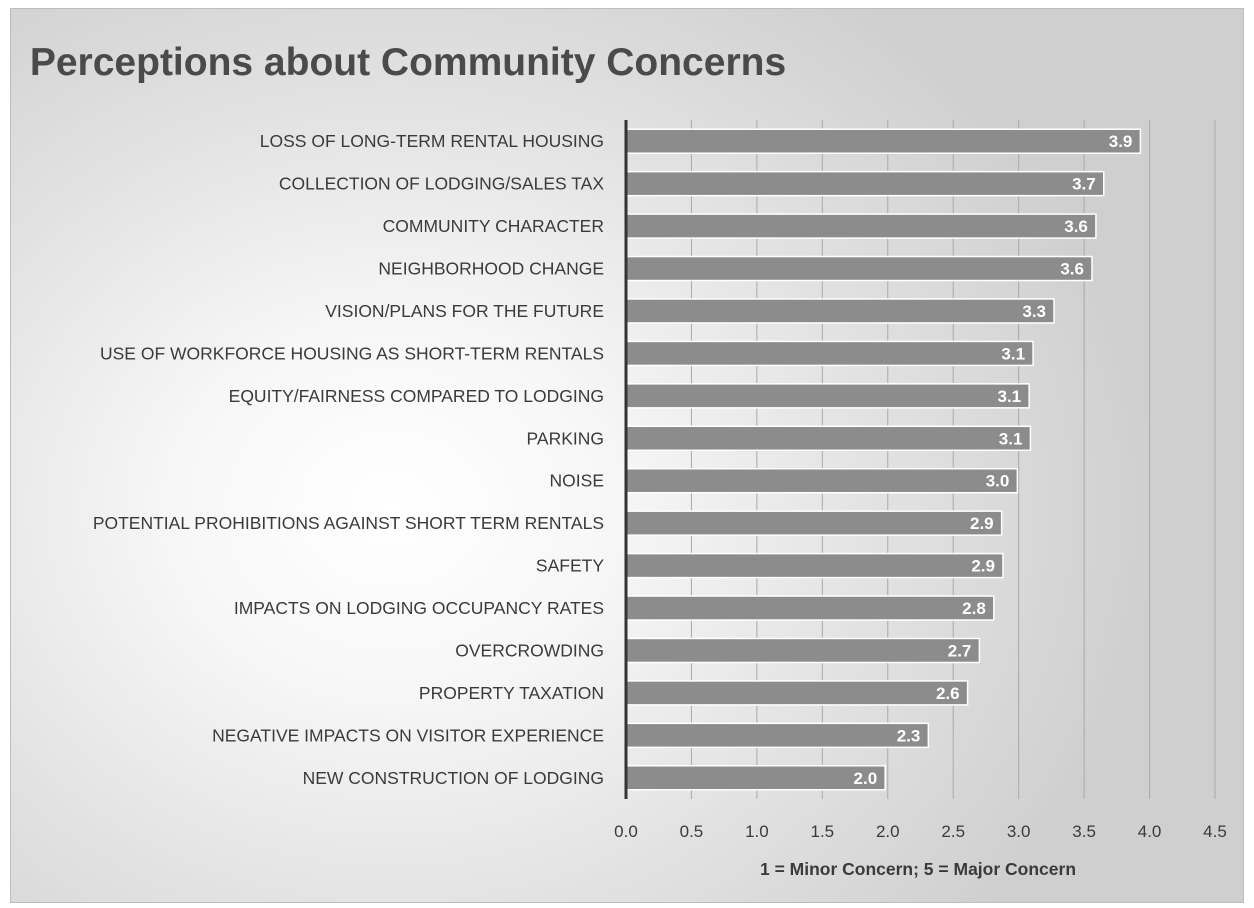 This screenshot has height=908, width=1254. Describe the element at coordinates (918, 869) in the screenshot. I see `x-axis-label: 1 = Minor Concern; 5 = Major Concern` at that location.